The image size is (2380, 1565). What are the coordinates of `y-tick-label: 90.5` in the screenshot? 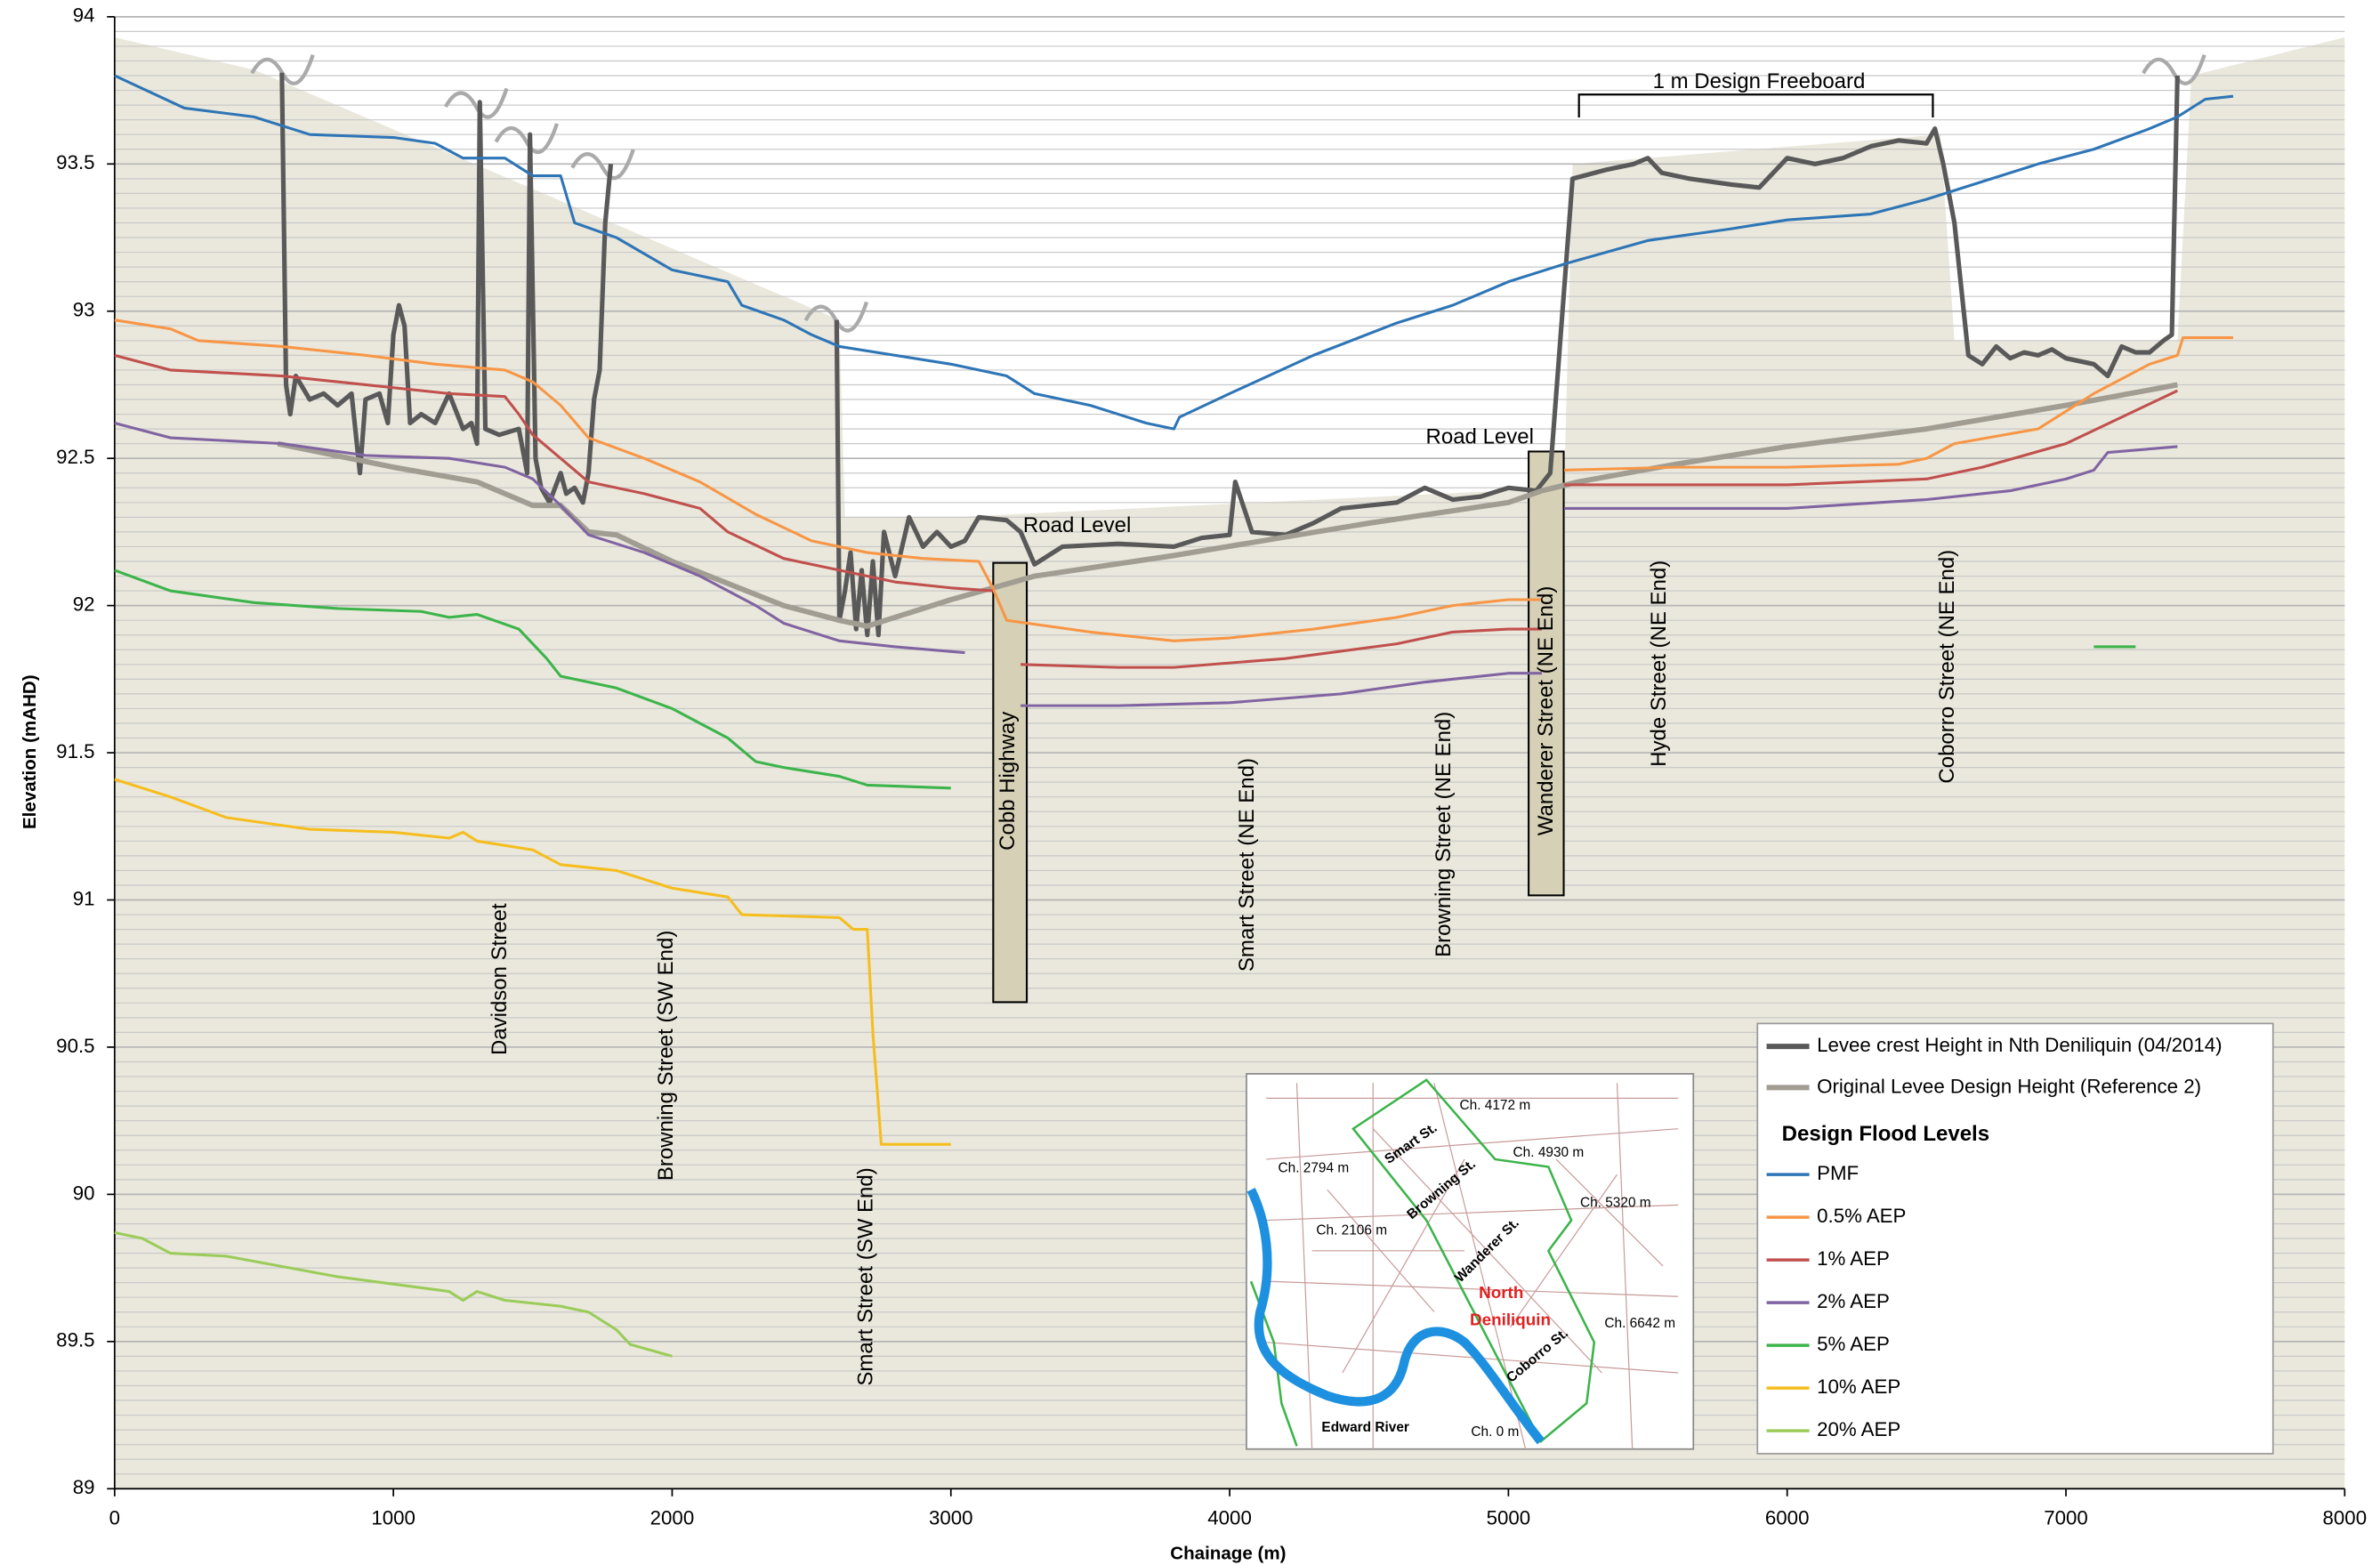 It's located at (75, 1046).